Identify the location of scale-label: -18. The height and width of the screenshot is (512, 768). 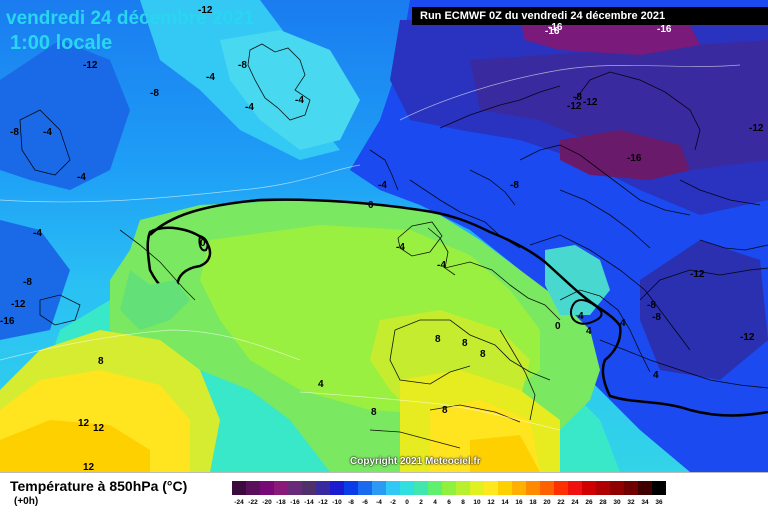
(281, 502).